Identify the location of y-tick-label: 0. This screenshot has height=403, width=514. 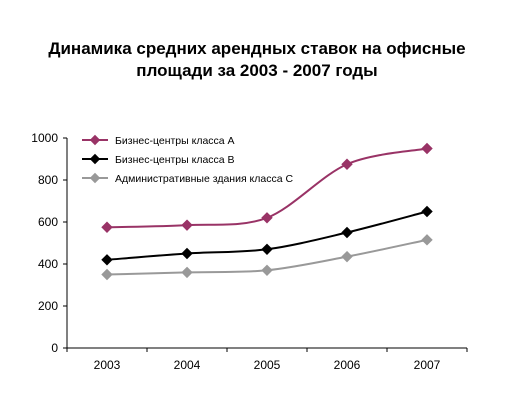
(54, 348).